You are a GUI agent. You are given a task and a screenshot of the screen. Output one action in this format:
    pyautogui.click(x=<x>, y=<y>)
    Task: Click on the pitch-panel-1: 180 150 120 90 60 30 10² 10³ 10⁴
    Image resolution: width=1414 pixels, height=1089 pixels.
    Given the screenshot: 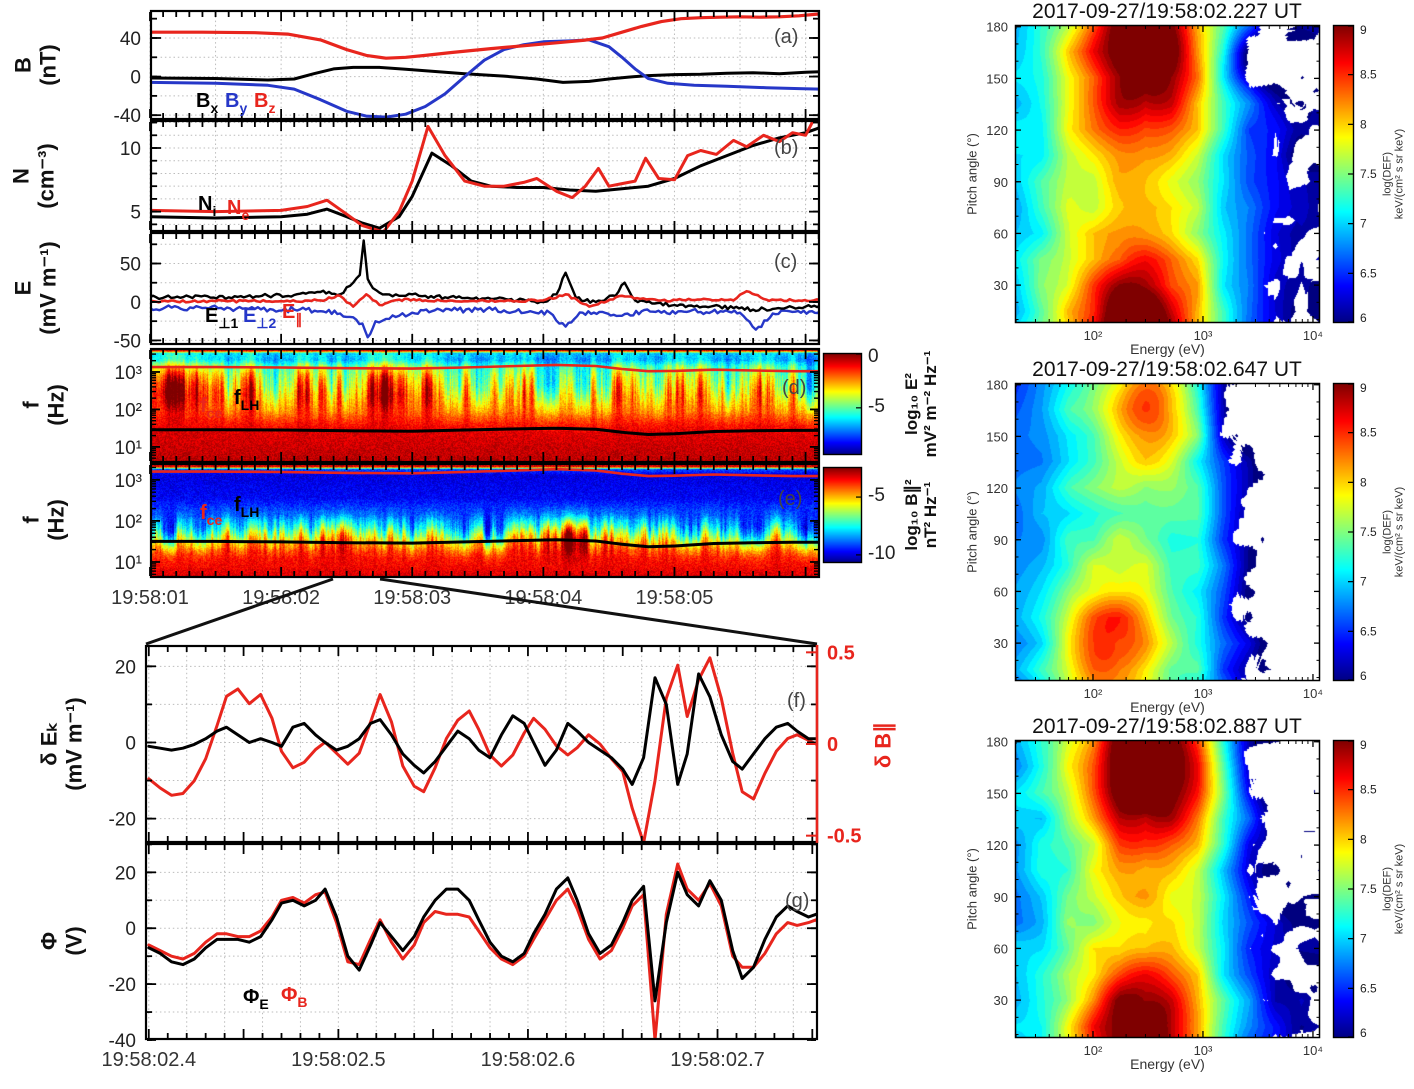 What is the action you would take?
    pyautogui.click(x=1154, y=181)
    